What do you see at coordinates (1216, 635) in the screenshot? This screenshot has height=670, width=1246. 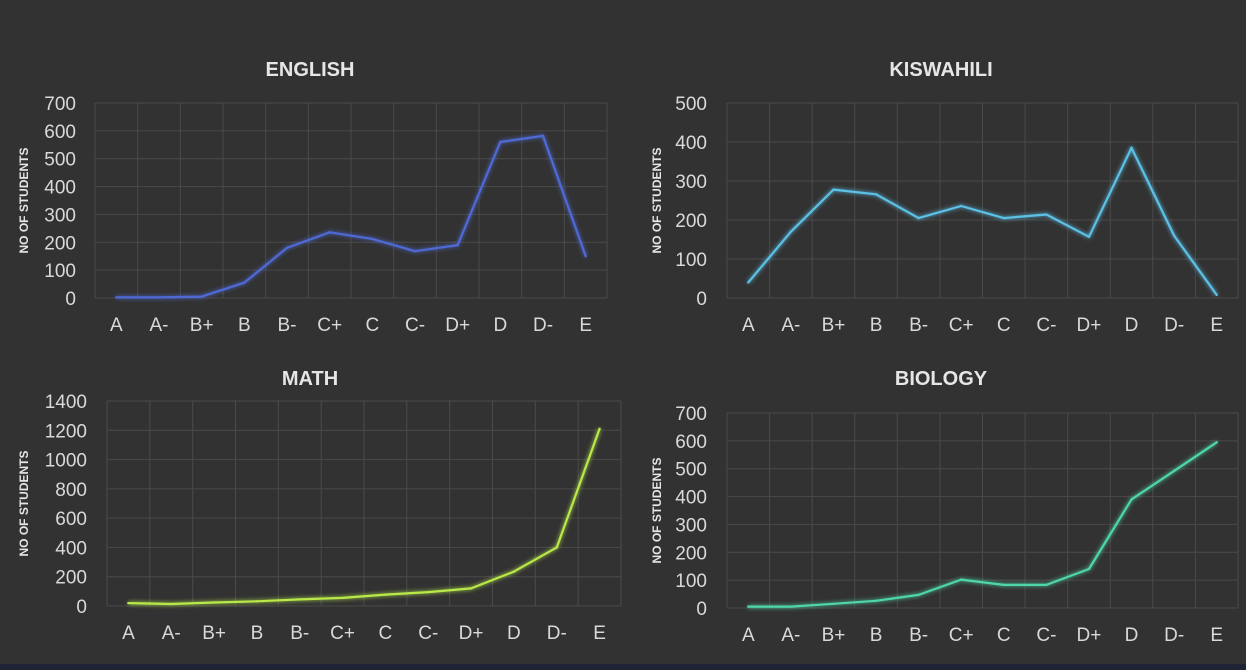 I see `biology-x-tick-label: E` at bounding box center [1216, 635].